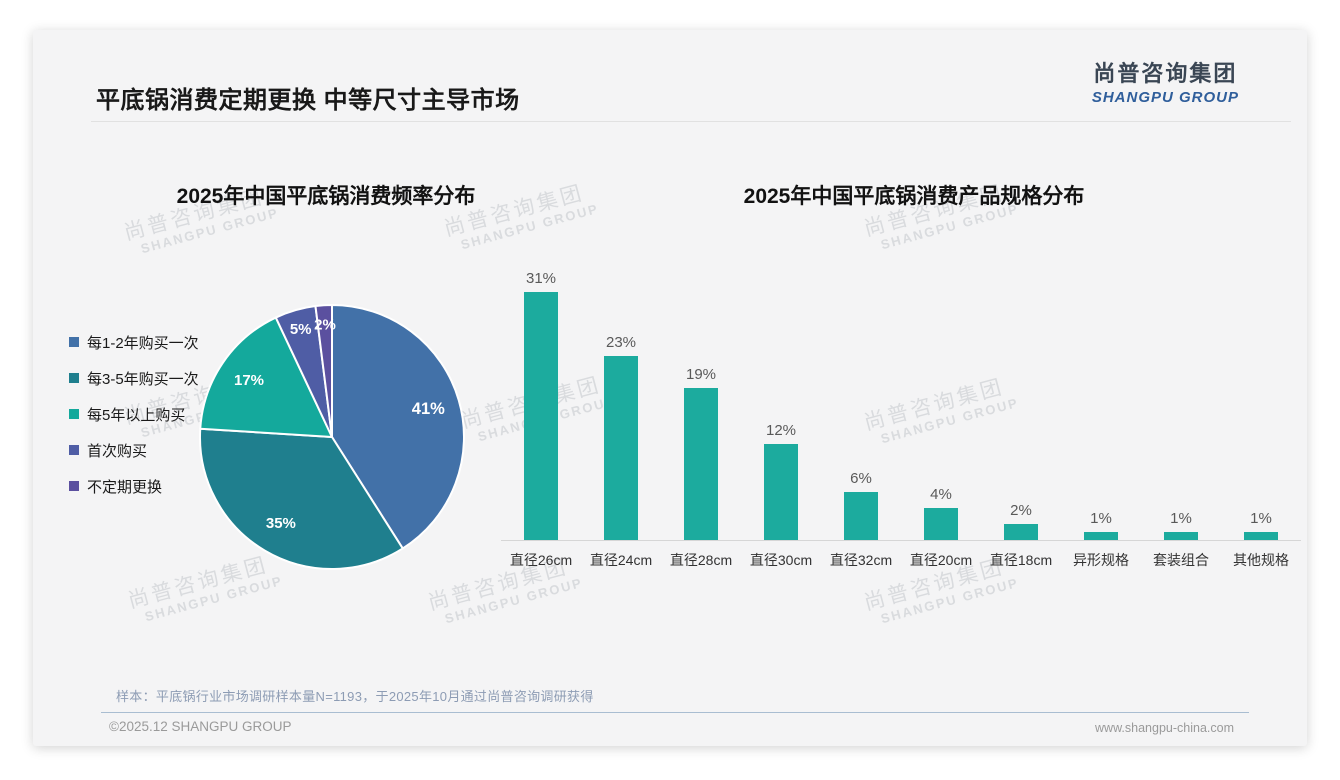 The width and height of the screenshot is (1340, 780). Describe the element at coordinates (325, 325) in the screenshot. I see `pie-data-label: 2%` at that location.